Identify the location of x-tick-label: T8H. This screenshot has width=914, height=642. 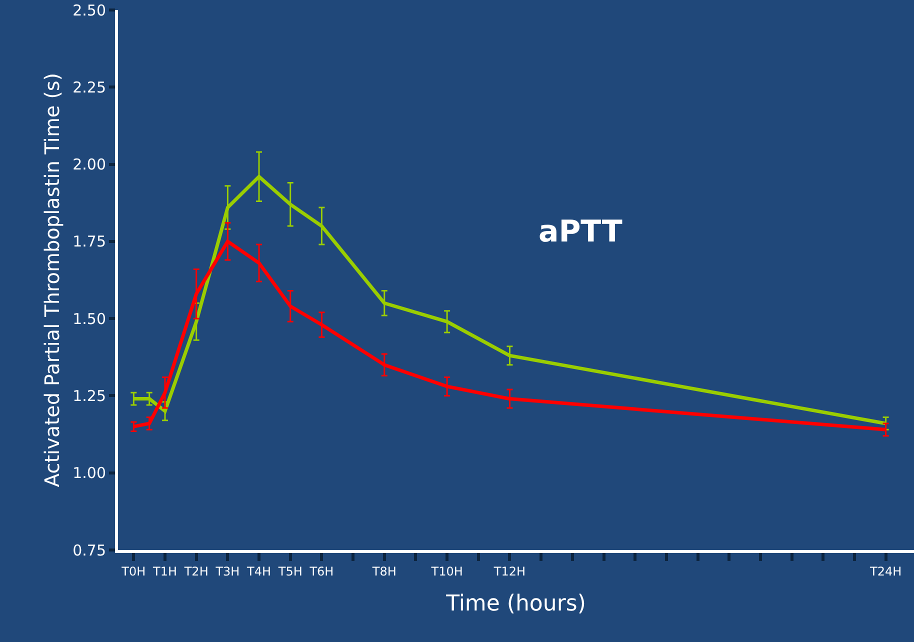
(383, 571).